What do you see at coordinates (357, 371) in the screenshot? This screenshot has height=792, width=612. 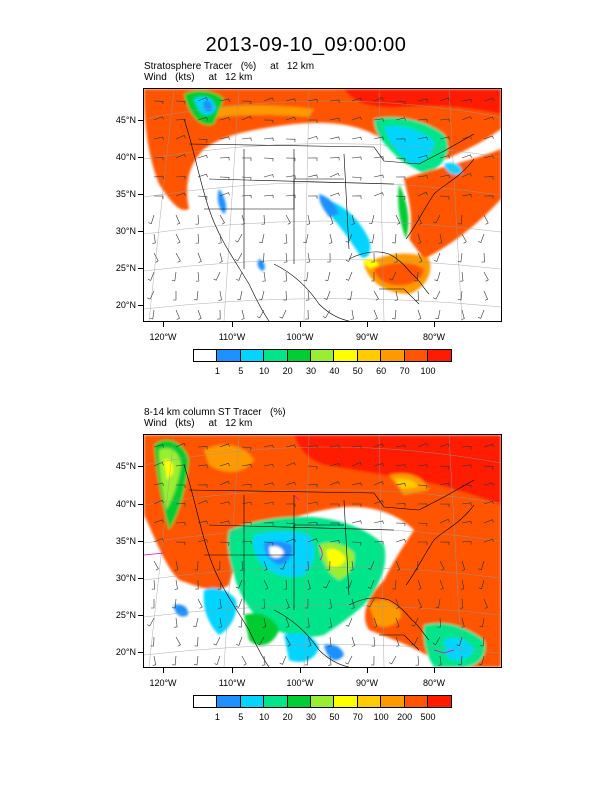 I see `top-colorbar-label-6: 50` at bounding box center [357, 371].